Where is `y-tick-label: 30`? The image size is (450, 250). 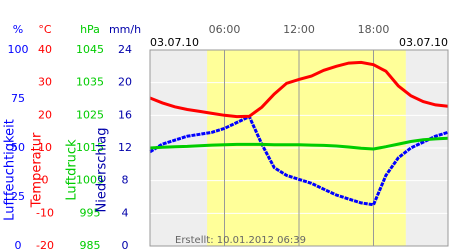 y-tick-label: 30 is located at coordinates (45, 82).